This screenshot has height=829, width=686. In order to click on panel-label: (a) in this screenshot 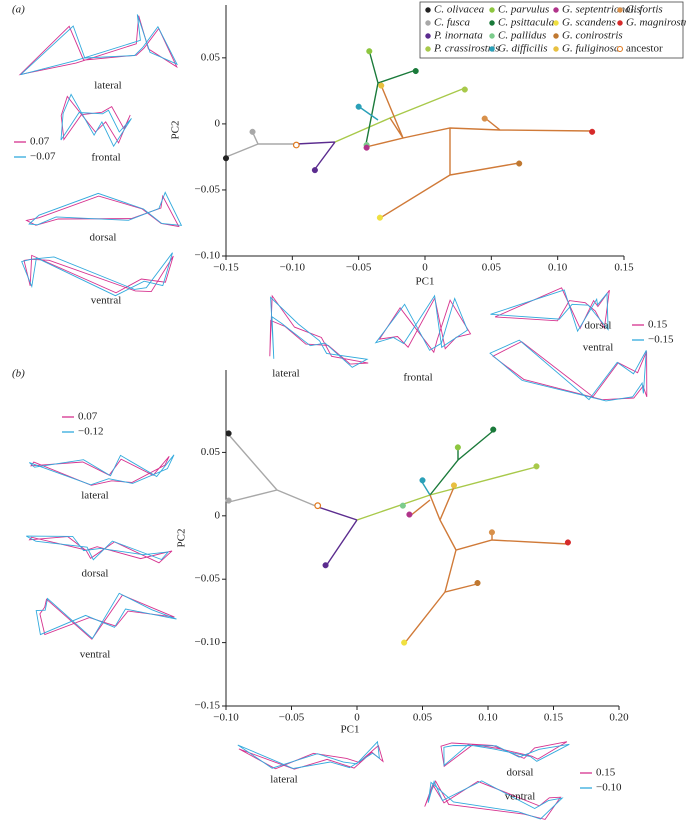, I will do `click(18, 10)`.